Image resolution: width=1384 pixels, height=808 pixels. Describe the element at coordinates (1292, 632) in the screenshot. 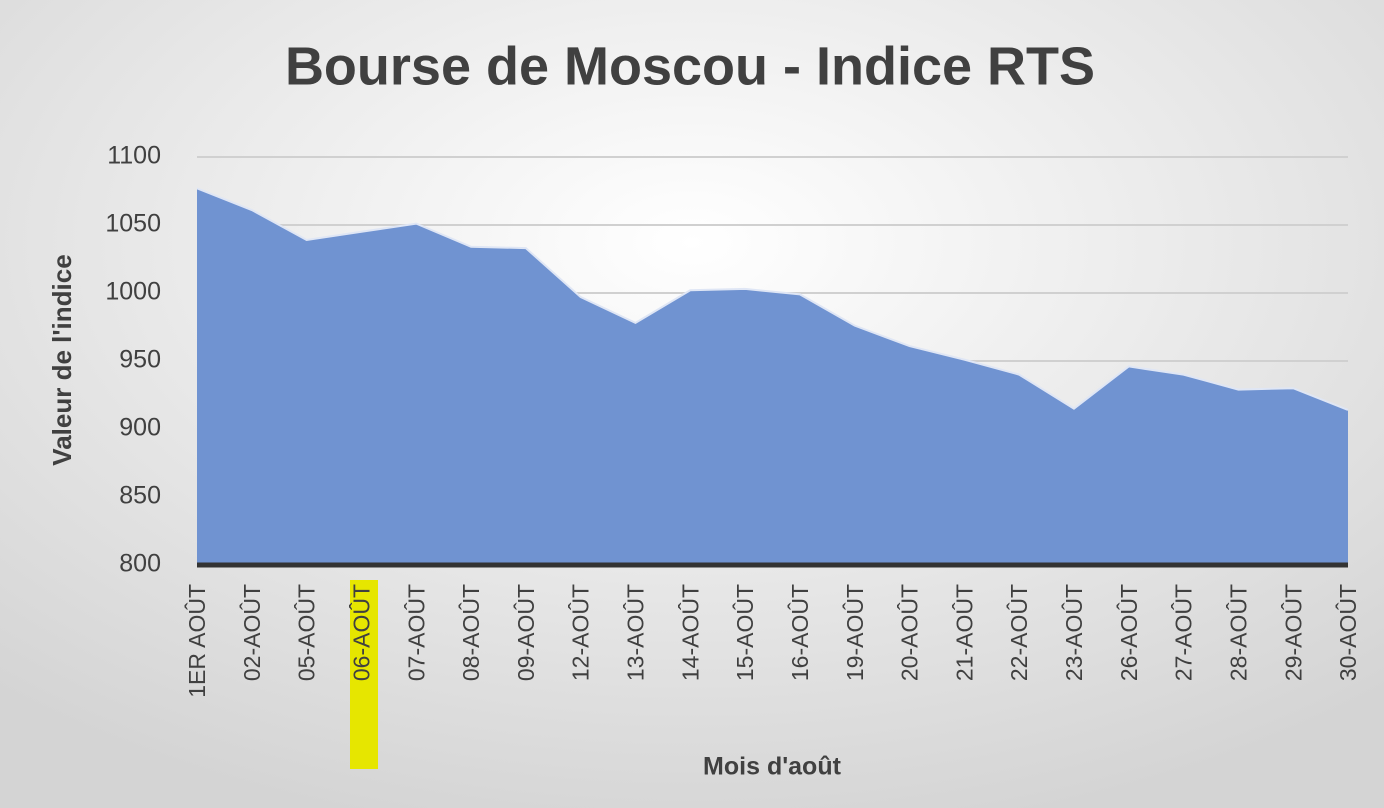

I see `x-tick-label: 29-AOÛT` at that location.